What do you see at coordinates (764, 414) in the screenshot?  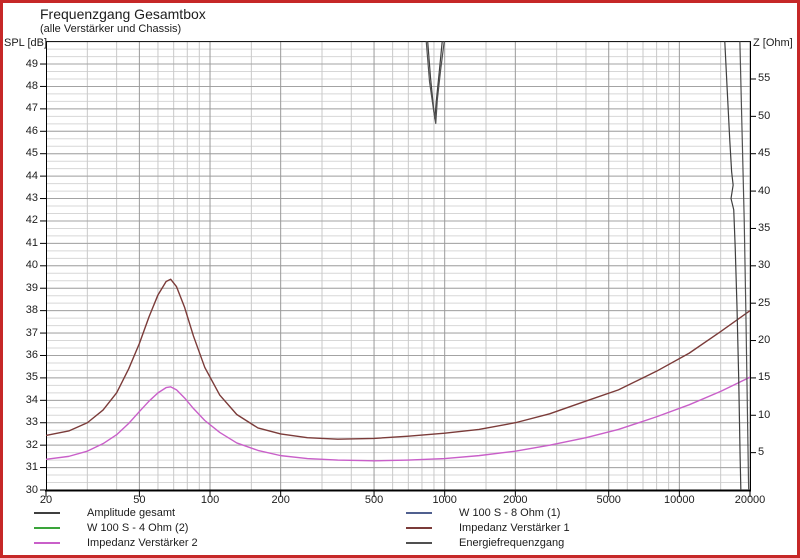 I see `y-right-tick-label: 10` at bounding box center [764, 414].